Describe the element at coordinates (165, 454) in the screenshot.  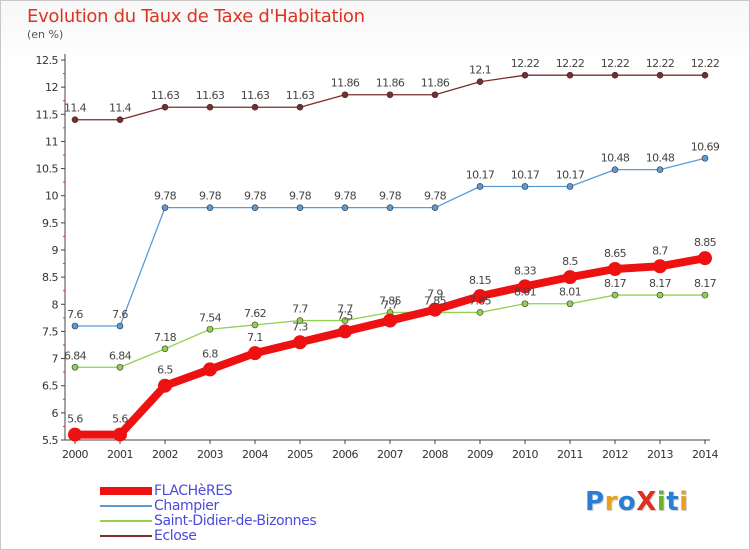
I see `x-tick-label: 2002` at that location.